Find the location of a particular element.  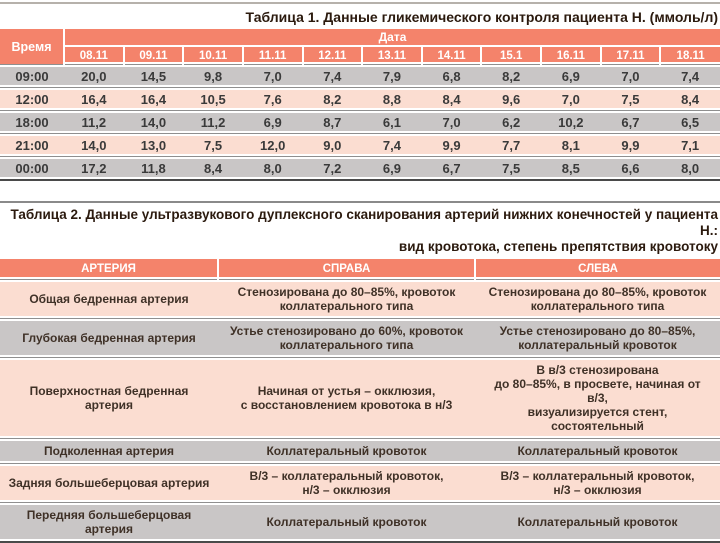

glucose-cell: 8,8 is located at coordinates (392, 99).